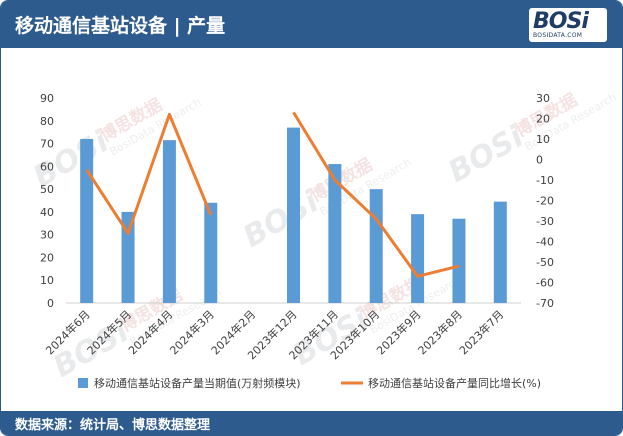 This screenshot has width=623, height=436. I want to click on logo-wordmark: BOSi, so click(561, 21).